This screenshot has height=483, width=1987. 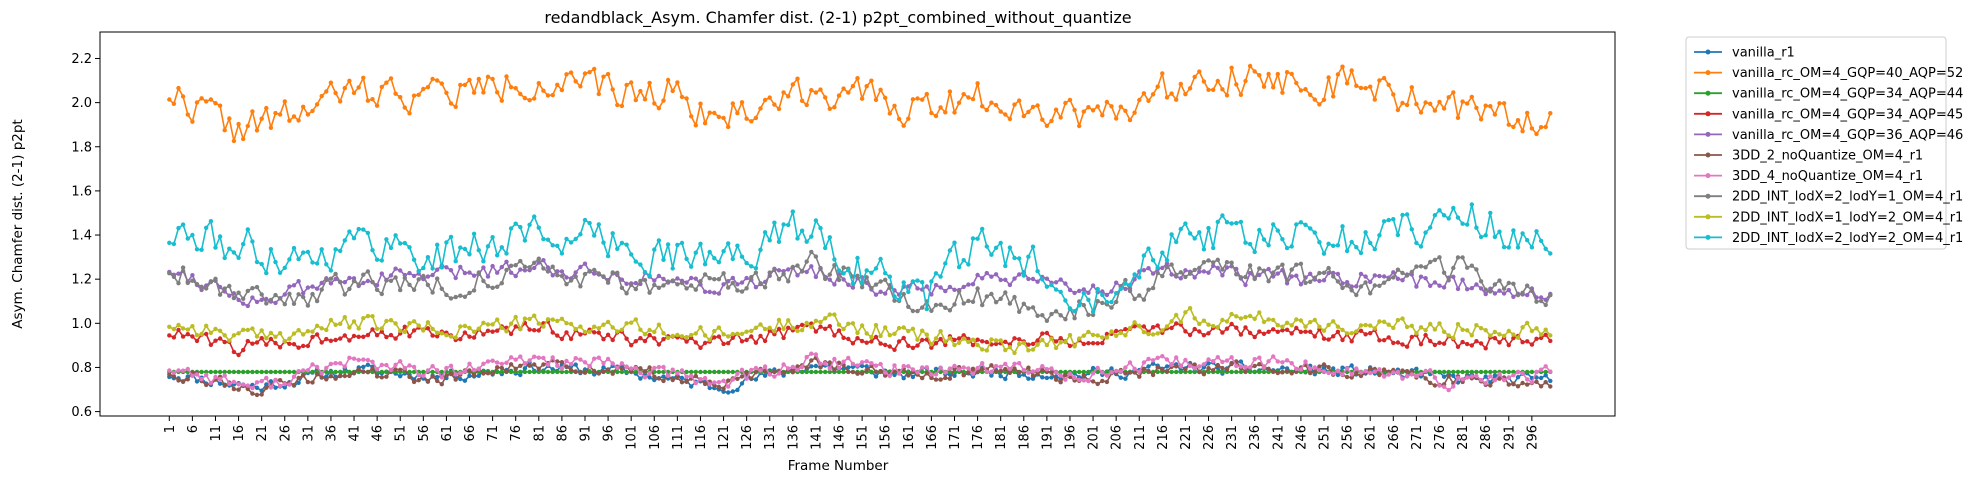 I want to click on y-tick-label: 2.0, so click(x=81, y=103).